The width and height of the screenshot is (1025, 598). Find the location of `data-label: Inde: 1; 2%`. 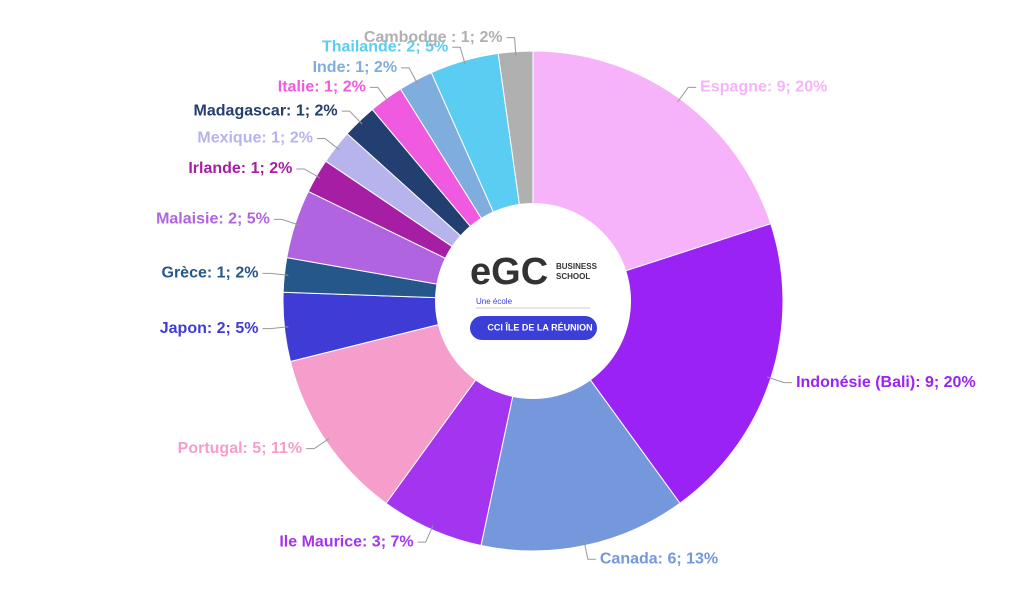

data-label: Inde: 1; 2% is located at coordinates (355, 67).